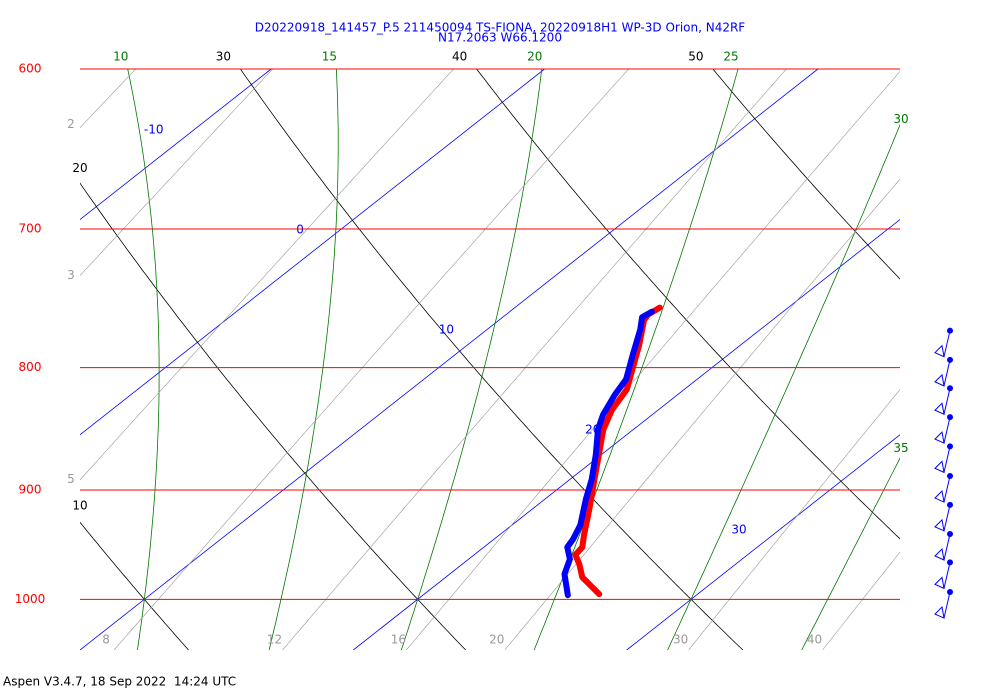 The width and height of the screenshot is (1000, 700). Describe the element at coordinates (30, 489) in the screenshot. I see `y-tick-label: 900` at that location.